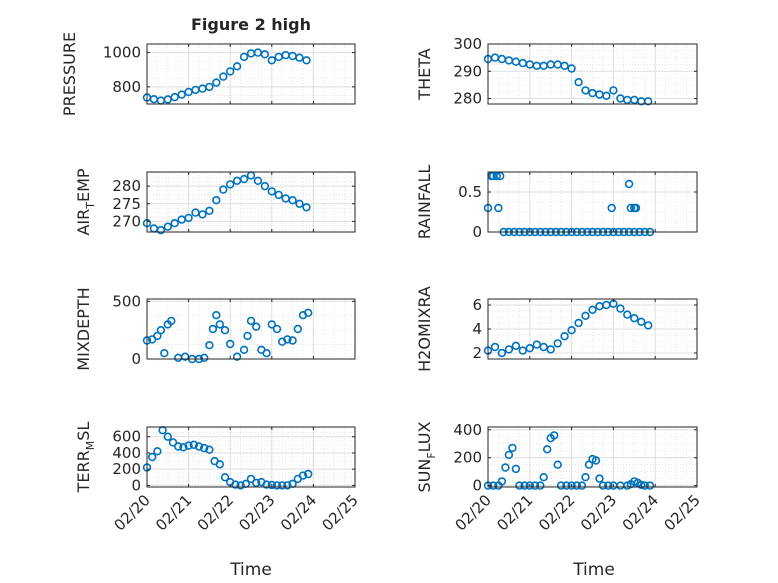 Image resolution: width=778 pixels, height=583 pixels. What do you see at coordinates (467, 99) in the screenshot?
I see `y-tick-label: 280` at bounding box center [467, 99].